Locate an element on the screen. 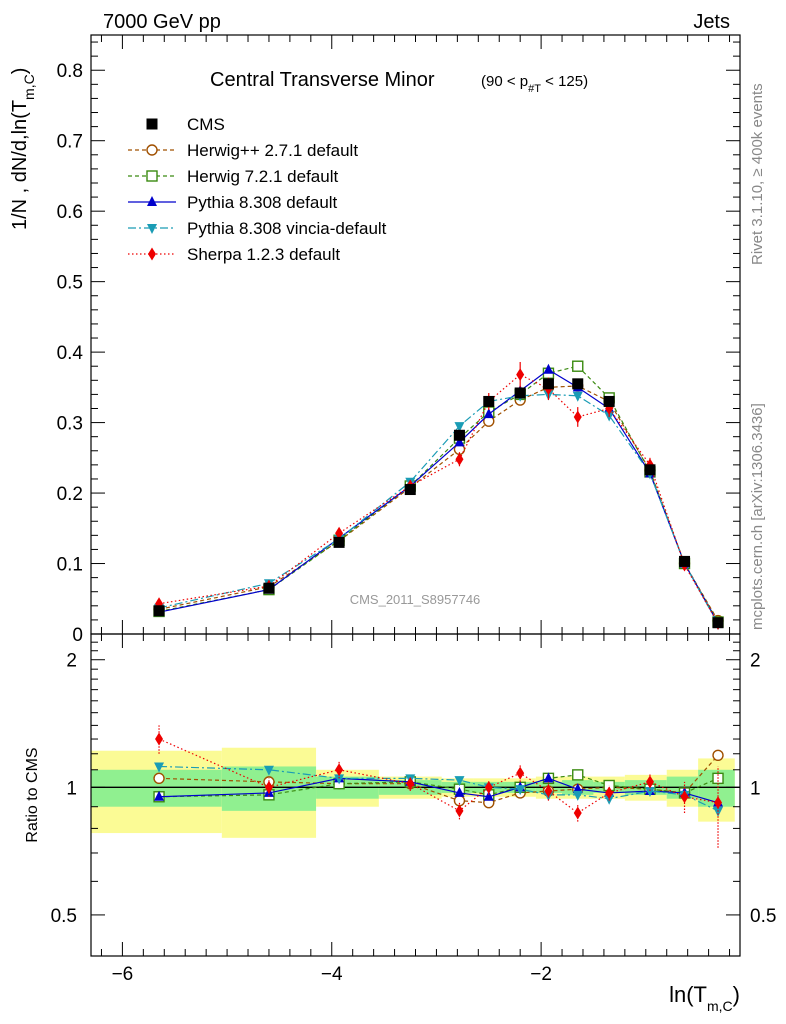 Image resolution: width=786 pixels, height=1024 pixels. header-left: 7000 GeV pp is located at coordinates (162, 22).